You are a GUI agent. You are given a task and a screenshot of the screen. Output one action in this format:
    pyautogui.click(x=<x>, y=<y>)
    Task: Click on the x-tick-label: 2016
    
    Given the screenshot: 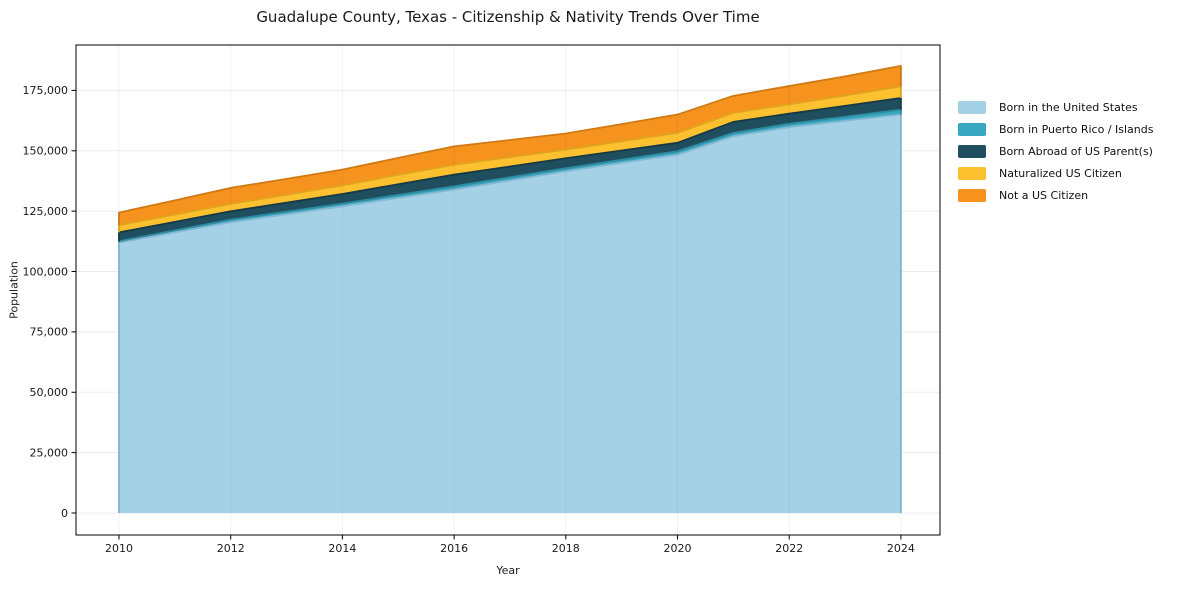 What is the action you would take?
    pyautogui.click(x=454, y=548)
    